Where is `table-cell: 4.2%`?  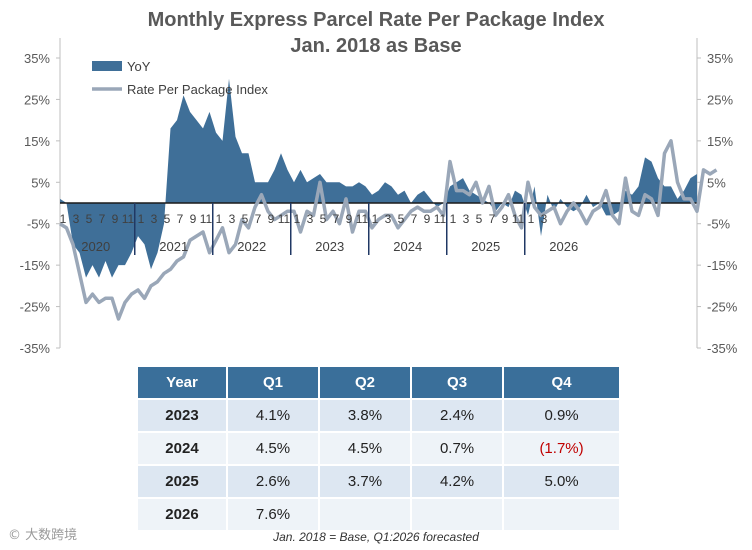
table-cell: 4.2% is located at coordinates (457, 481).